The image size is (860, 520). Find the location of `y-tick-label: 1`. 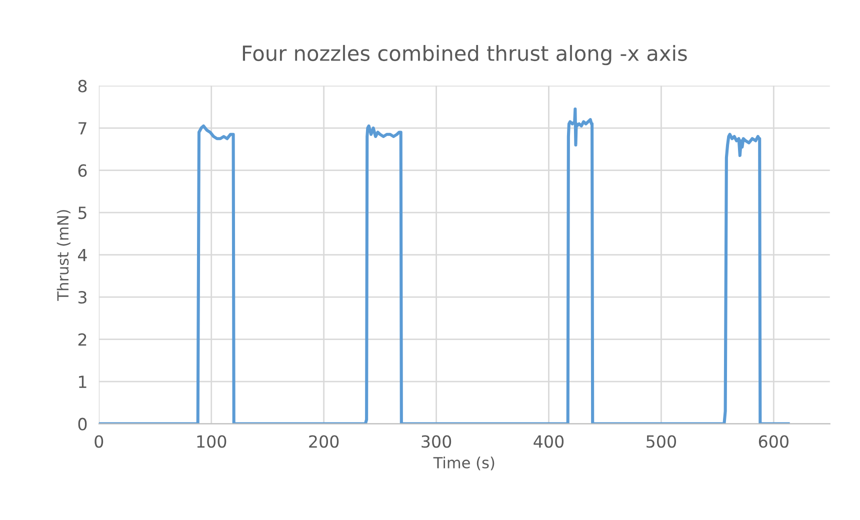

y-tick-label: 1 is located at coordinates (82, 382).